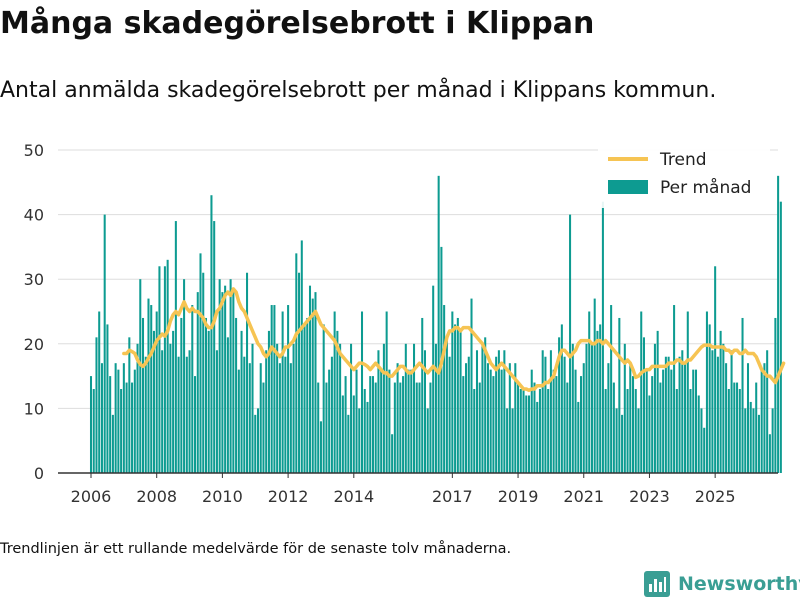 This screenshot has height=600, width=800. What do you see at coordinates (452, 496) in the screenshot?
I see `x-tick-label: 2017` at bounding box center [452, 496].